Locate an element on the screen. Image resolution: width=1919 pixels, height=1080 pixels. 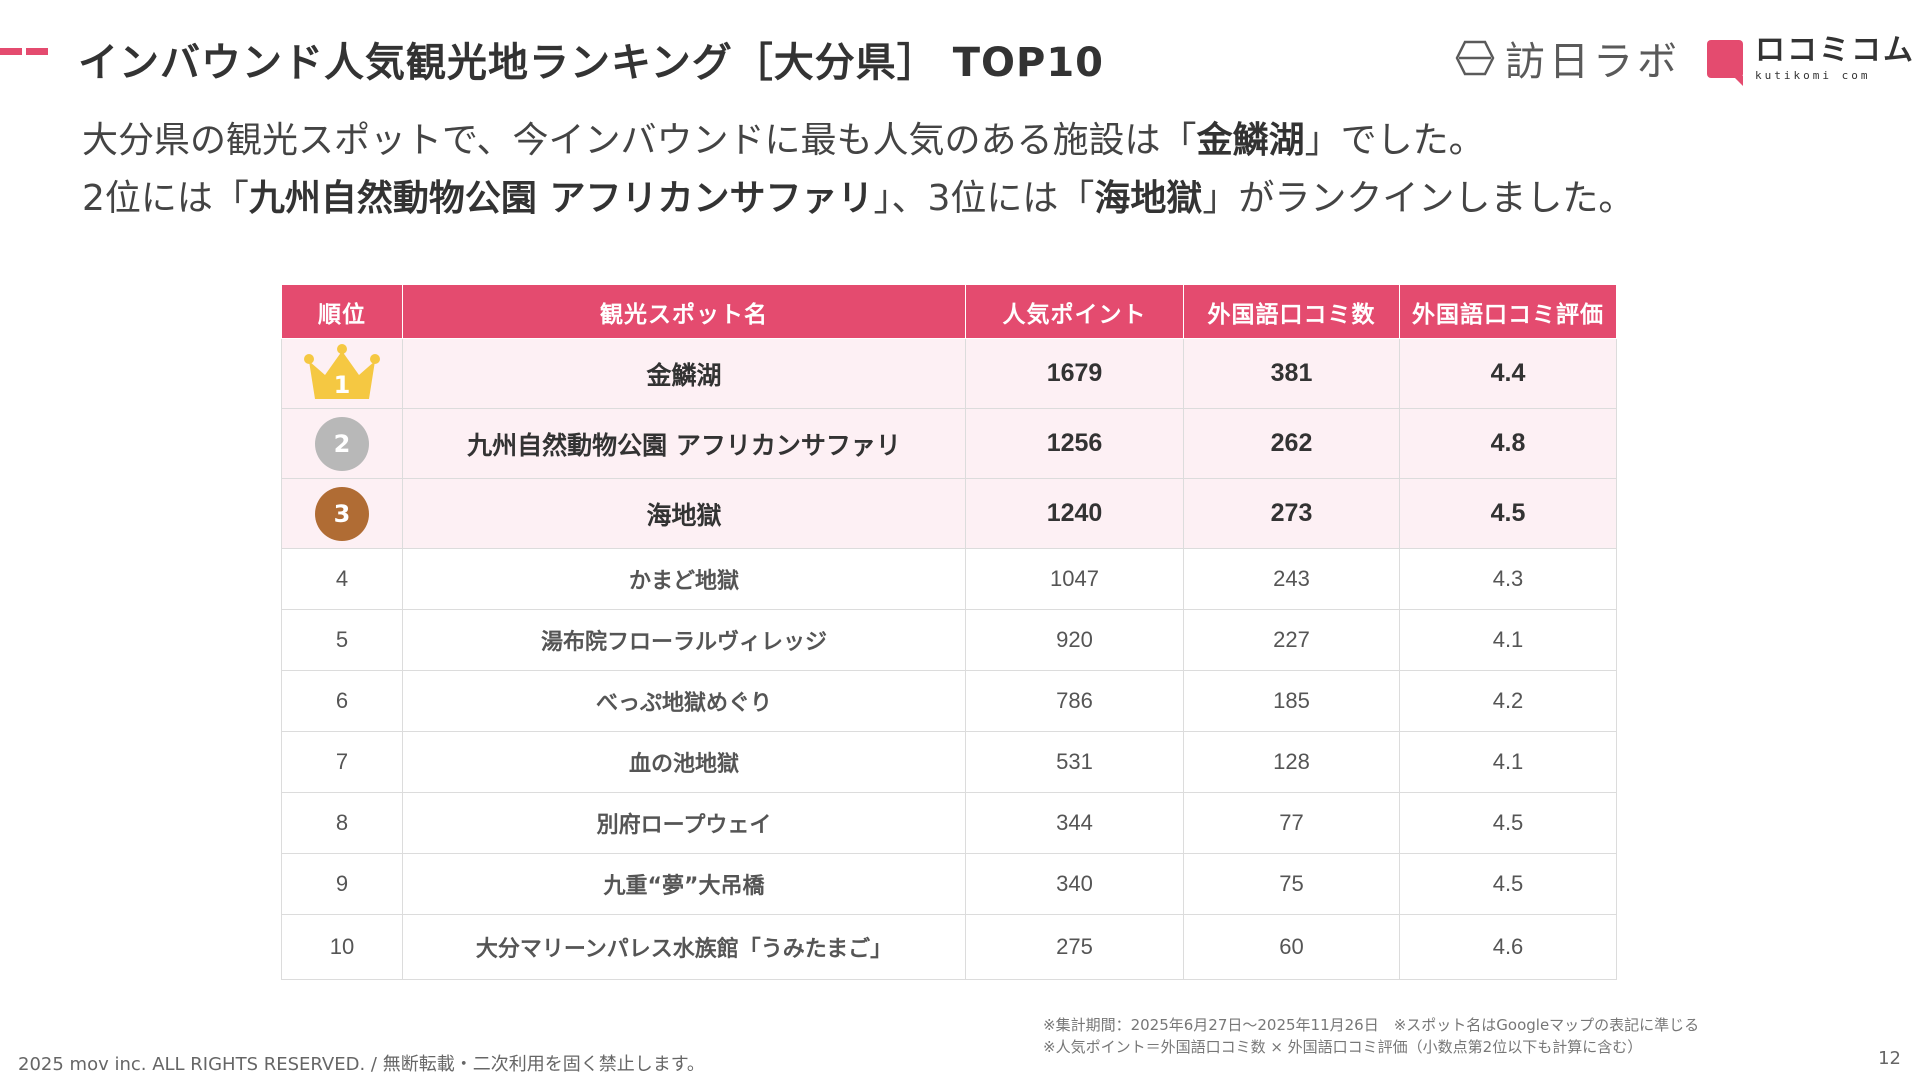
rating-value: 4.6 is located at coordinates (1508, 947).